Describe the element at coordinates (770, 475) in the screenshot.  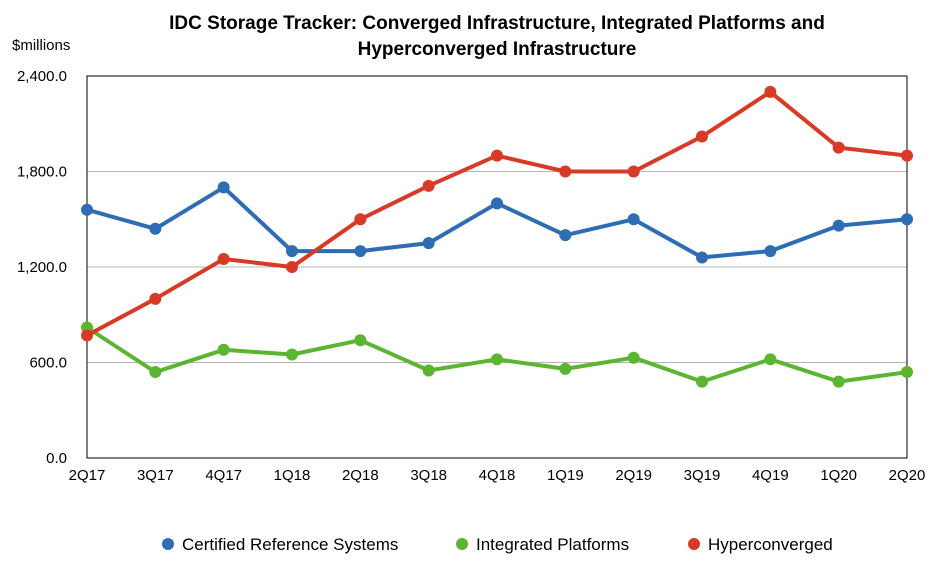
I see `x-tick-label: 4Q19` at that location.